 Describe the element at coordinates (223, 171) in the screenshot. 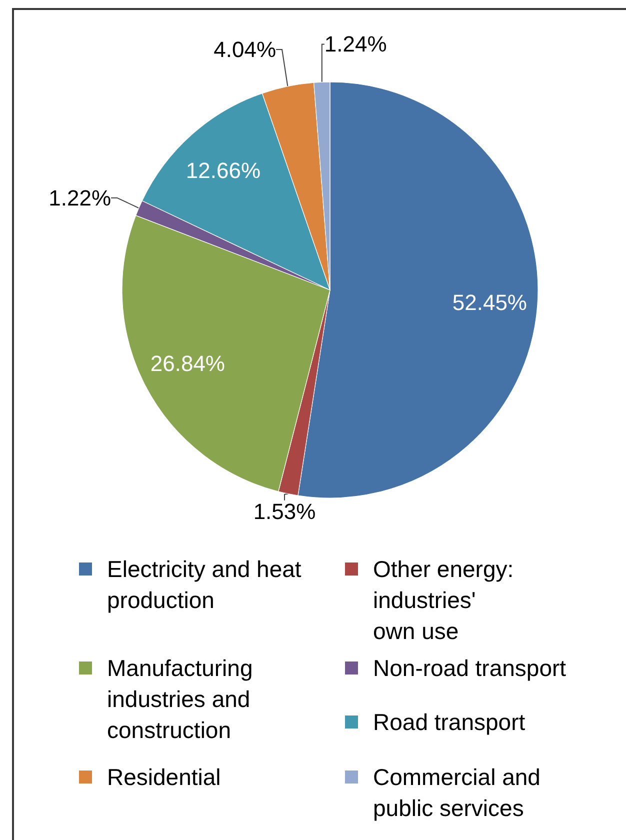

I see `data-label: 12.66%` at that location.